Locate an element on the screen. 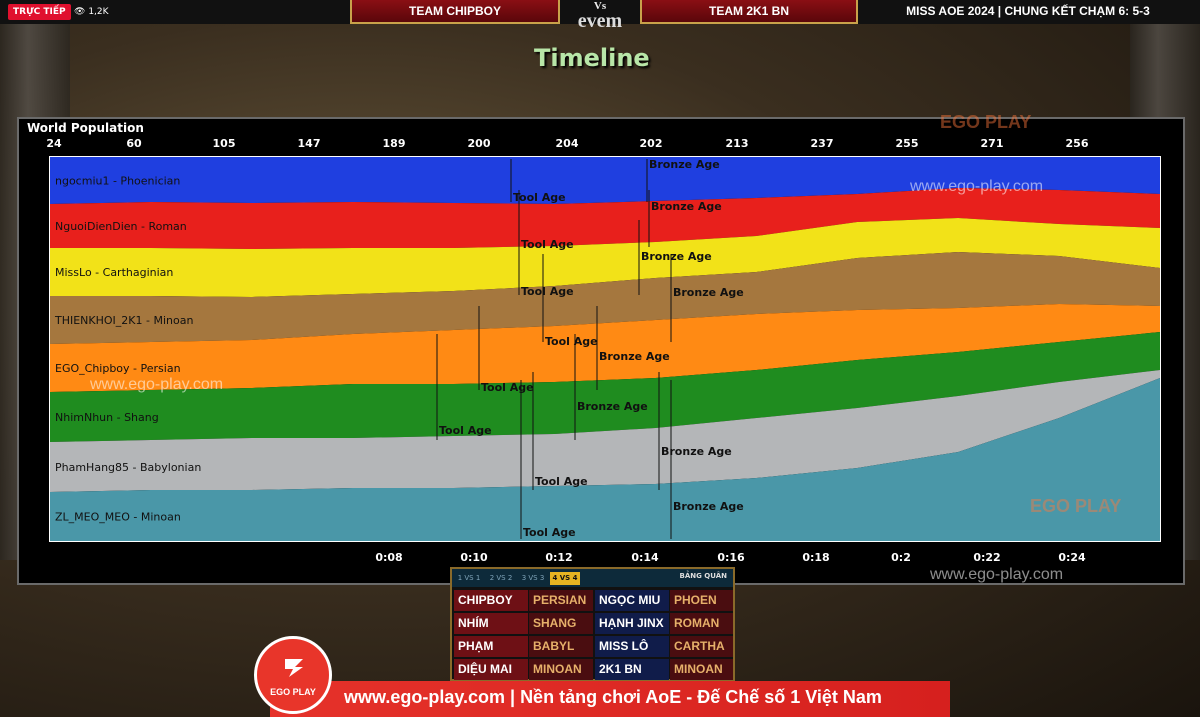  time-tick-label: 0:14 is located at coordinates (645, 557).